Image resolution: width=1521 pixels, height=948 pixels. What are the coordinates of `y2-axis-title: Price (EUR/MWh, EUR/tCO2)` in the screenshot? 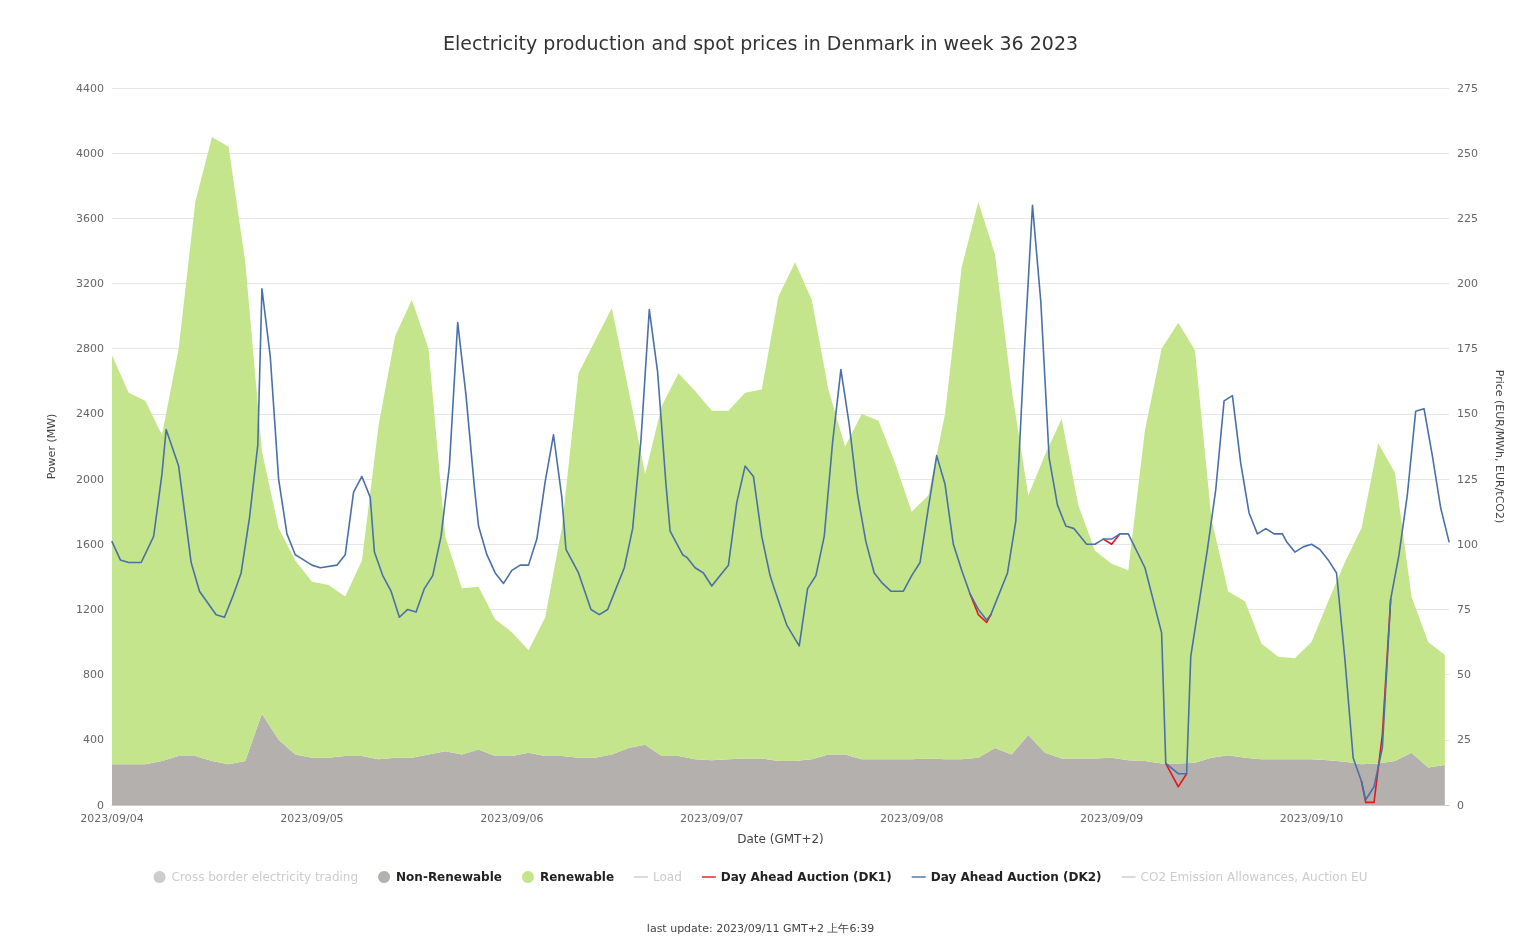 It's located at (1499, 446).